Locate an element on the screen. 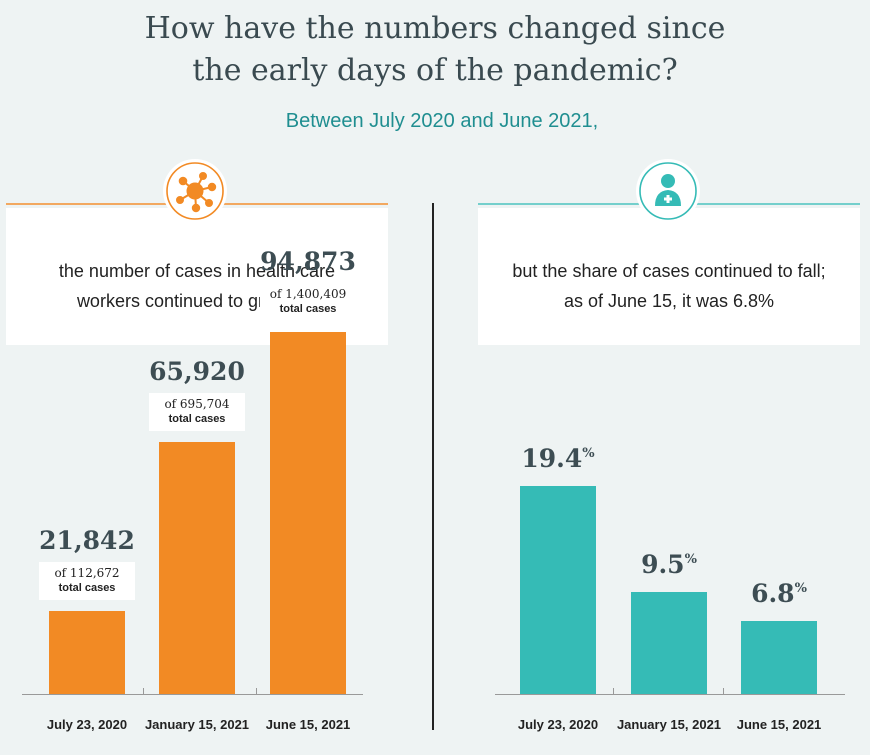 The height and width of the screenshot is (755, 870). share-bar-june-2021 is located at coordinates (779, 657).